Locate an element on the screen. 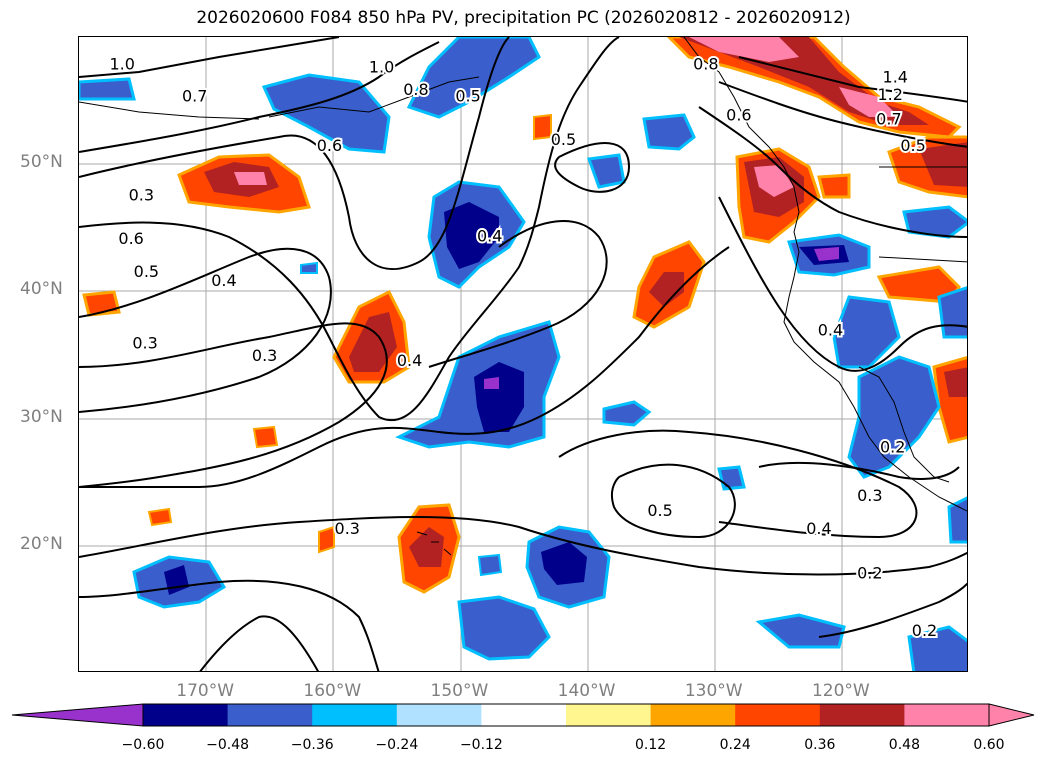 Image resolution: width=1047 pixels, height=765 pixels. contour-0-4-south is located at coordinates (738, 484).